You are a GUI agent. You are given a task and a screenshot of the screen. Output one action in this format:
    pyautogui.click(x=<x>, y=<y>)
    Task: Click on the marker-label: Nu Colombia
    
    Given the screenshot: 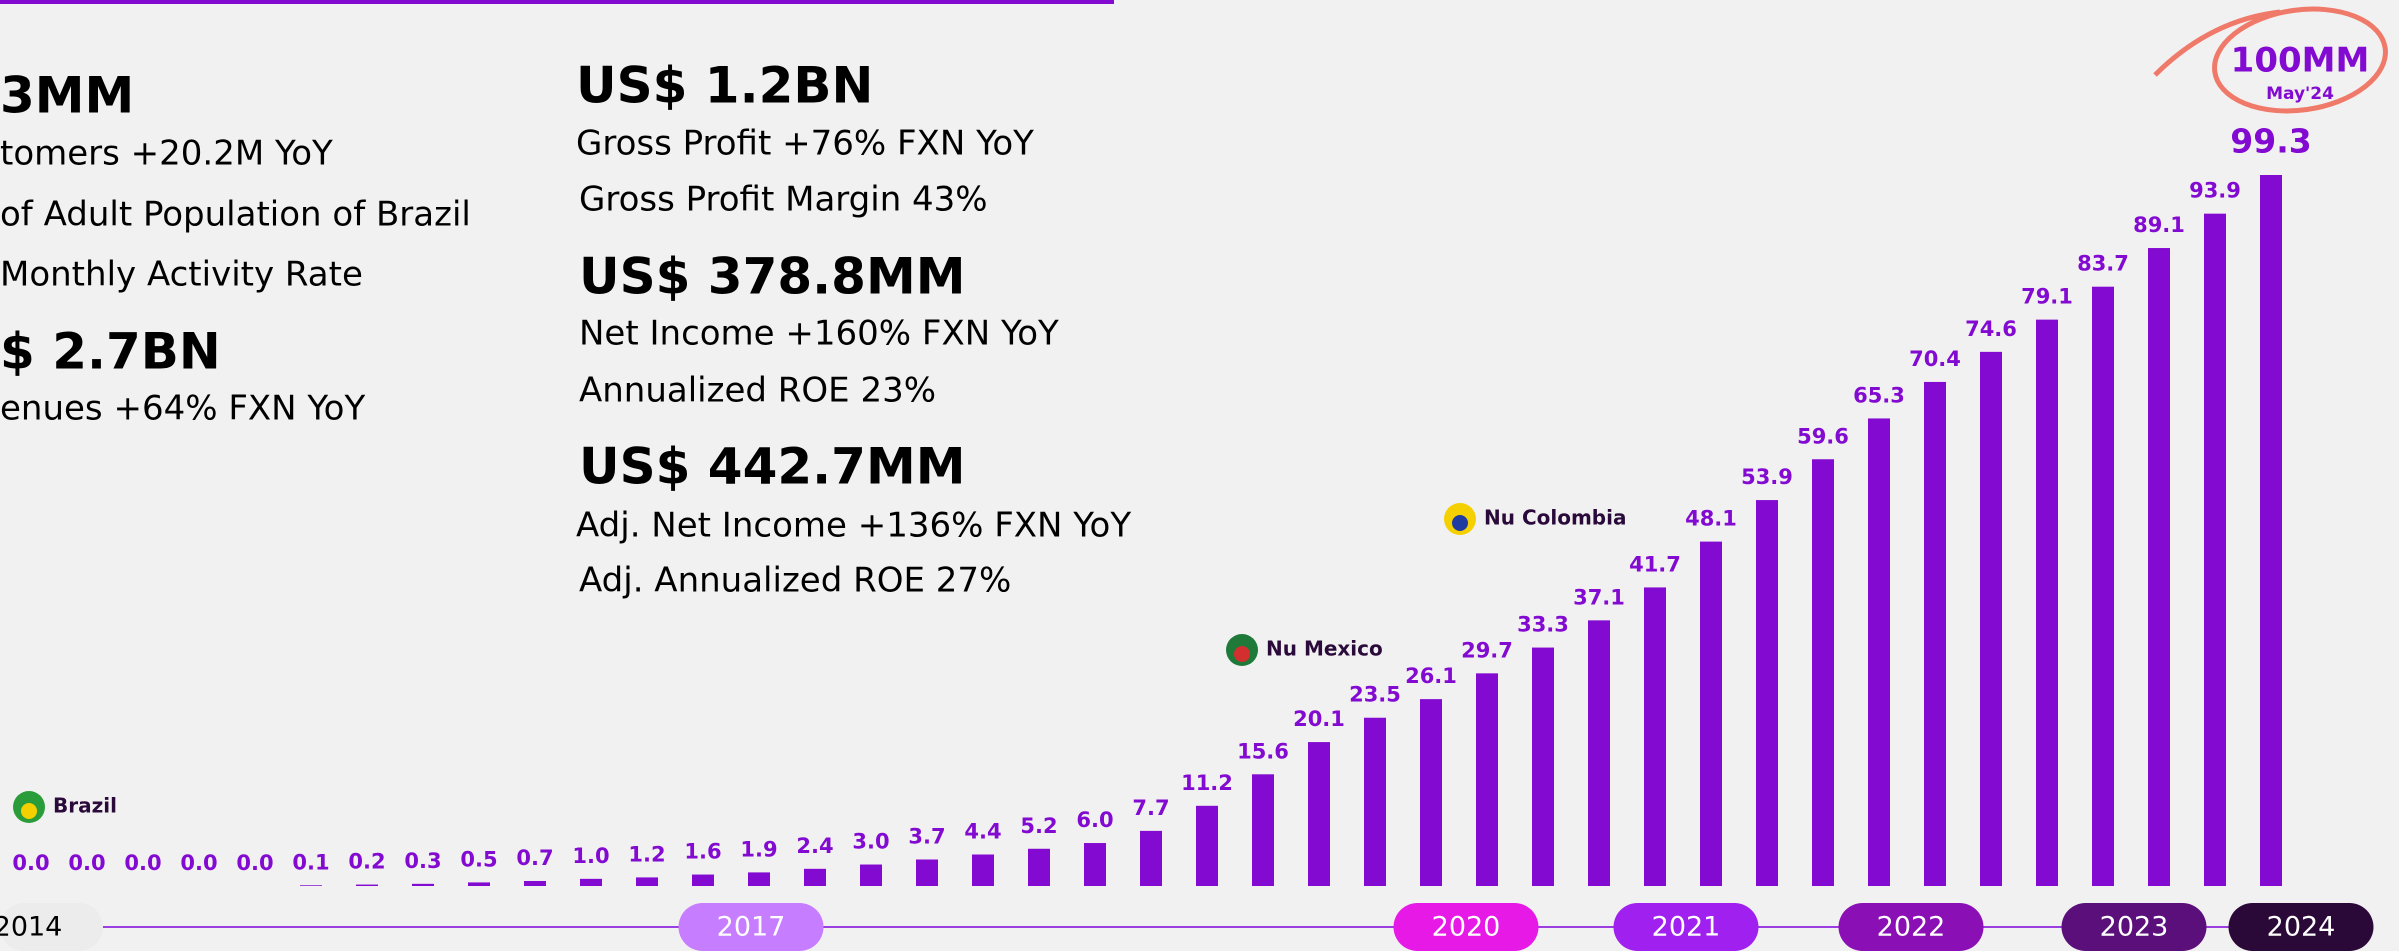 What is the action you would take?
    pyautogui.click(x=1555, y=518)
    